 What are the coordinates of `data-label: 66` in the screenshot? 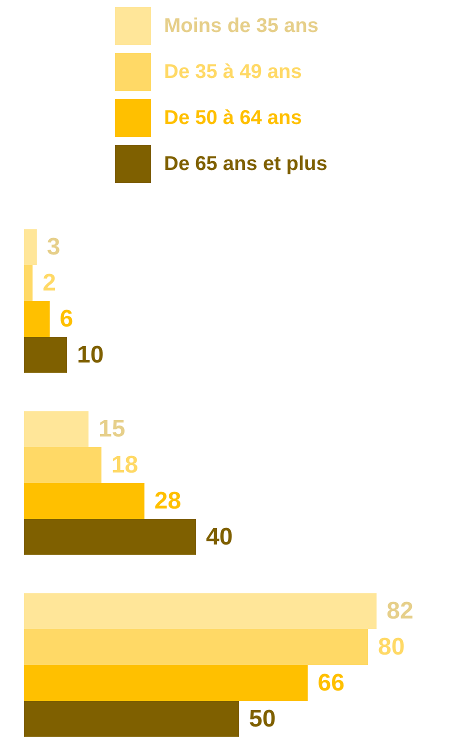 It's located at (331, 682).